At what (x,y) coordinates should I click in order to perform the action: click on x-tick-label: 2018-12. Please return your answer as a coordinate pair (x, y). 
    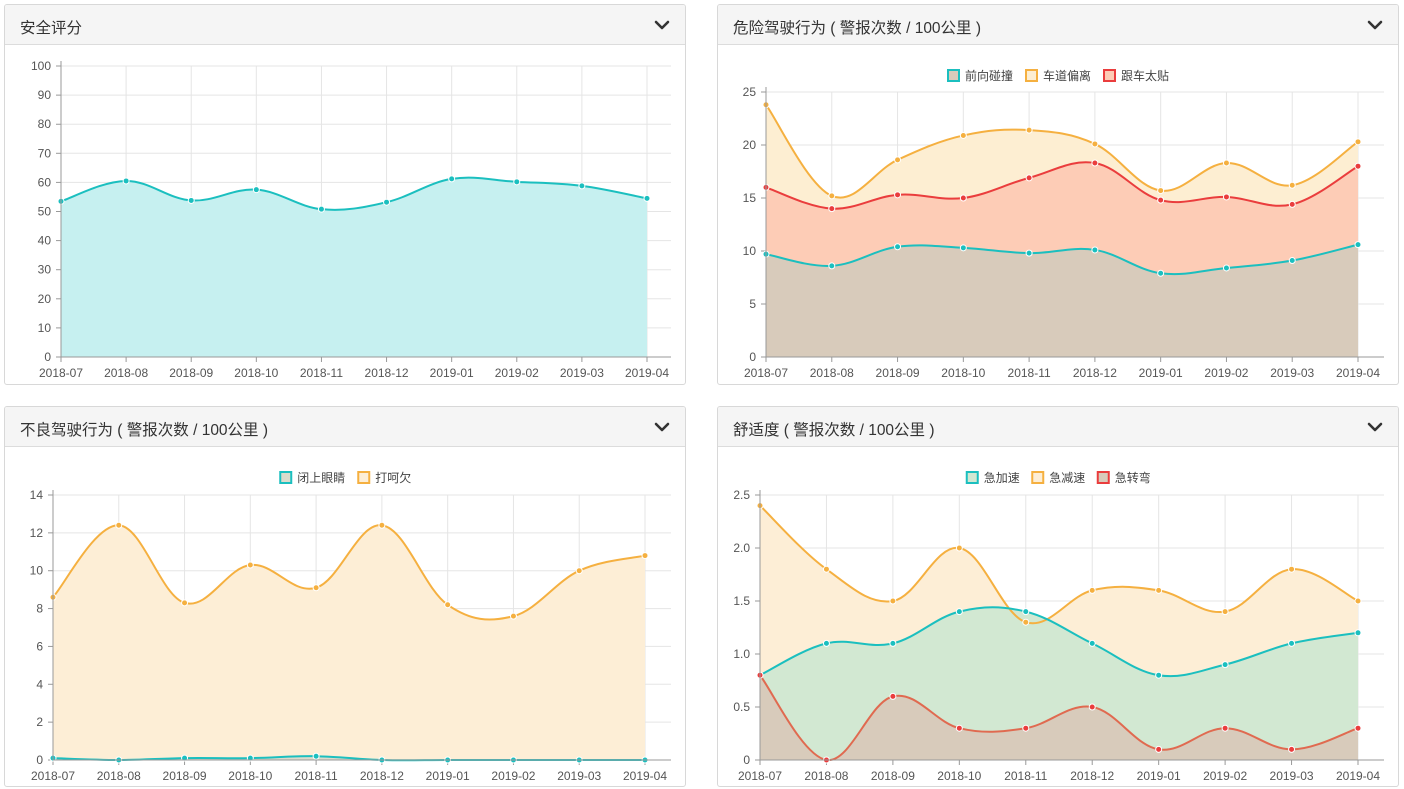
    Looking at the image, I should click on (1095, 373).